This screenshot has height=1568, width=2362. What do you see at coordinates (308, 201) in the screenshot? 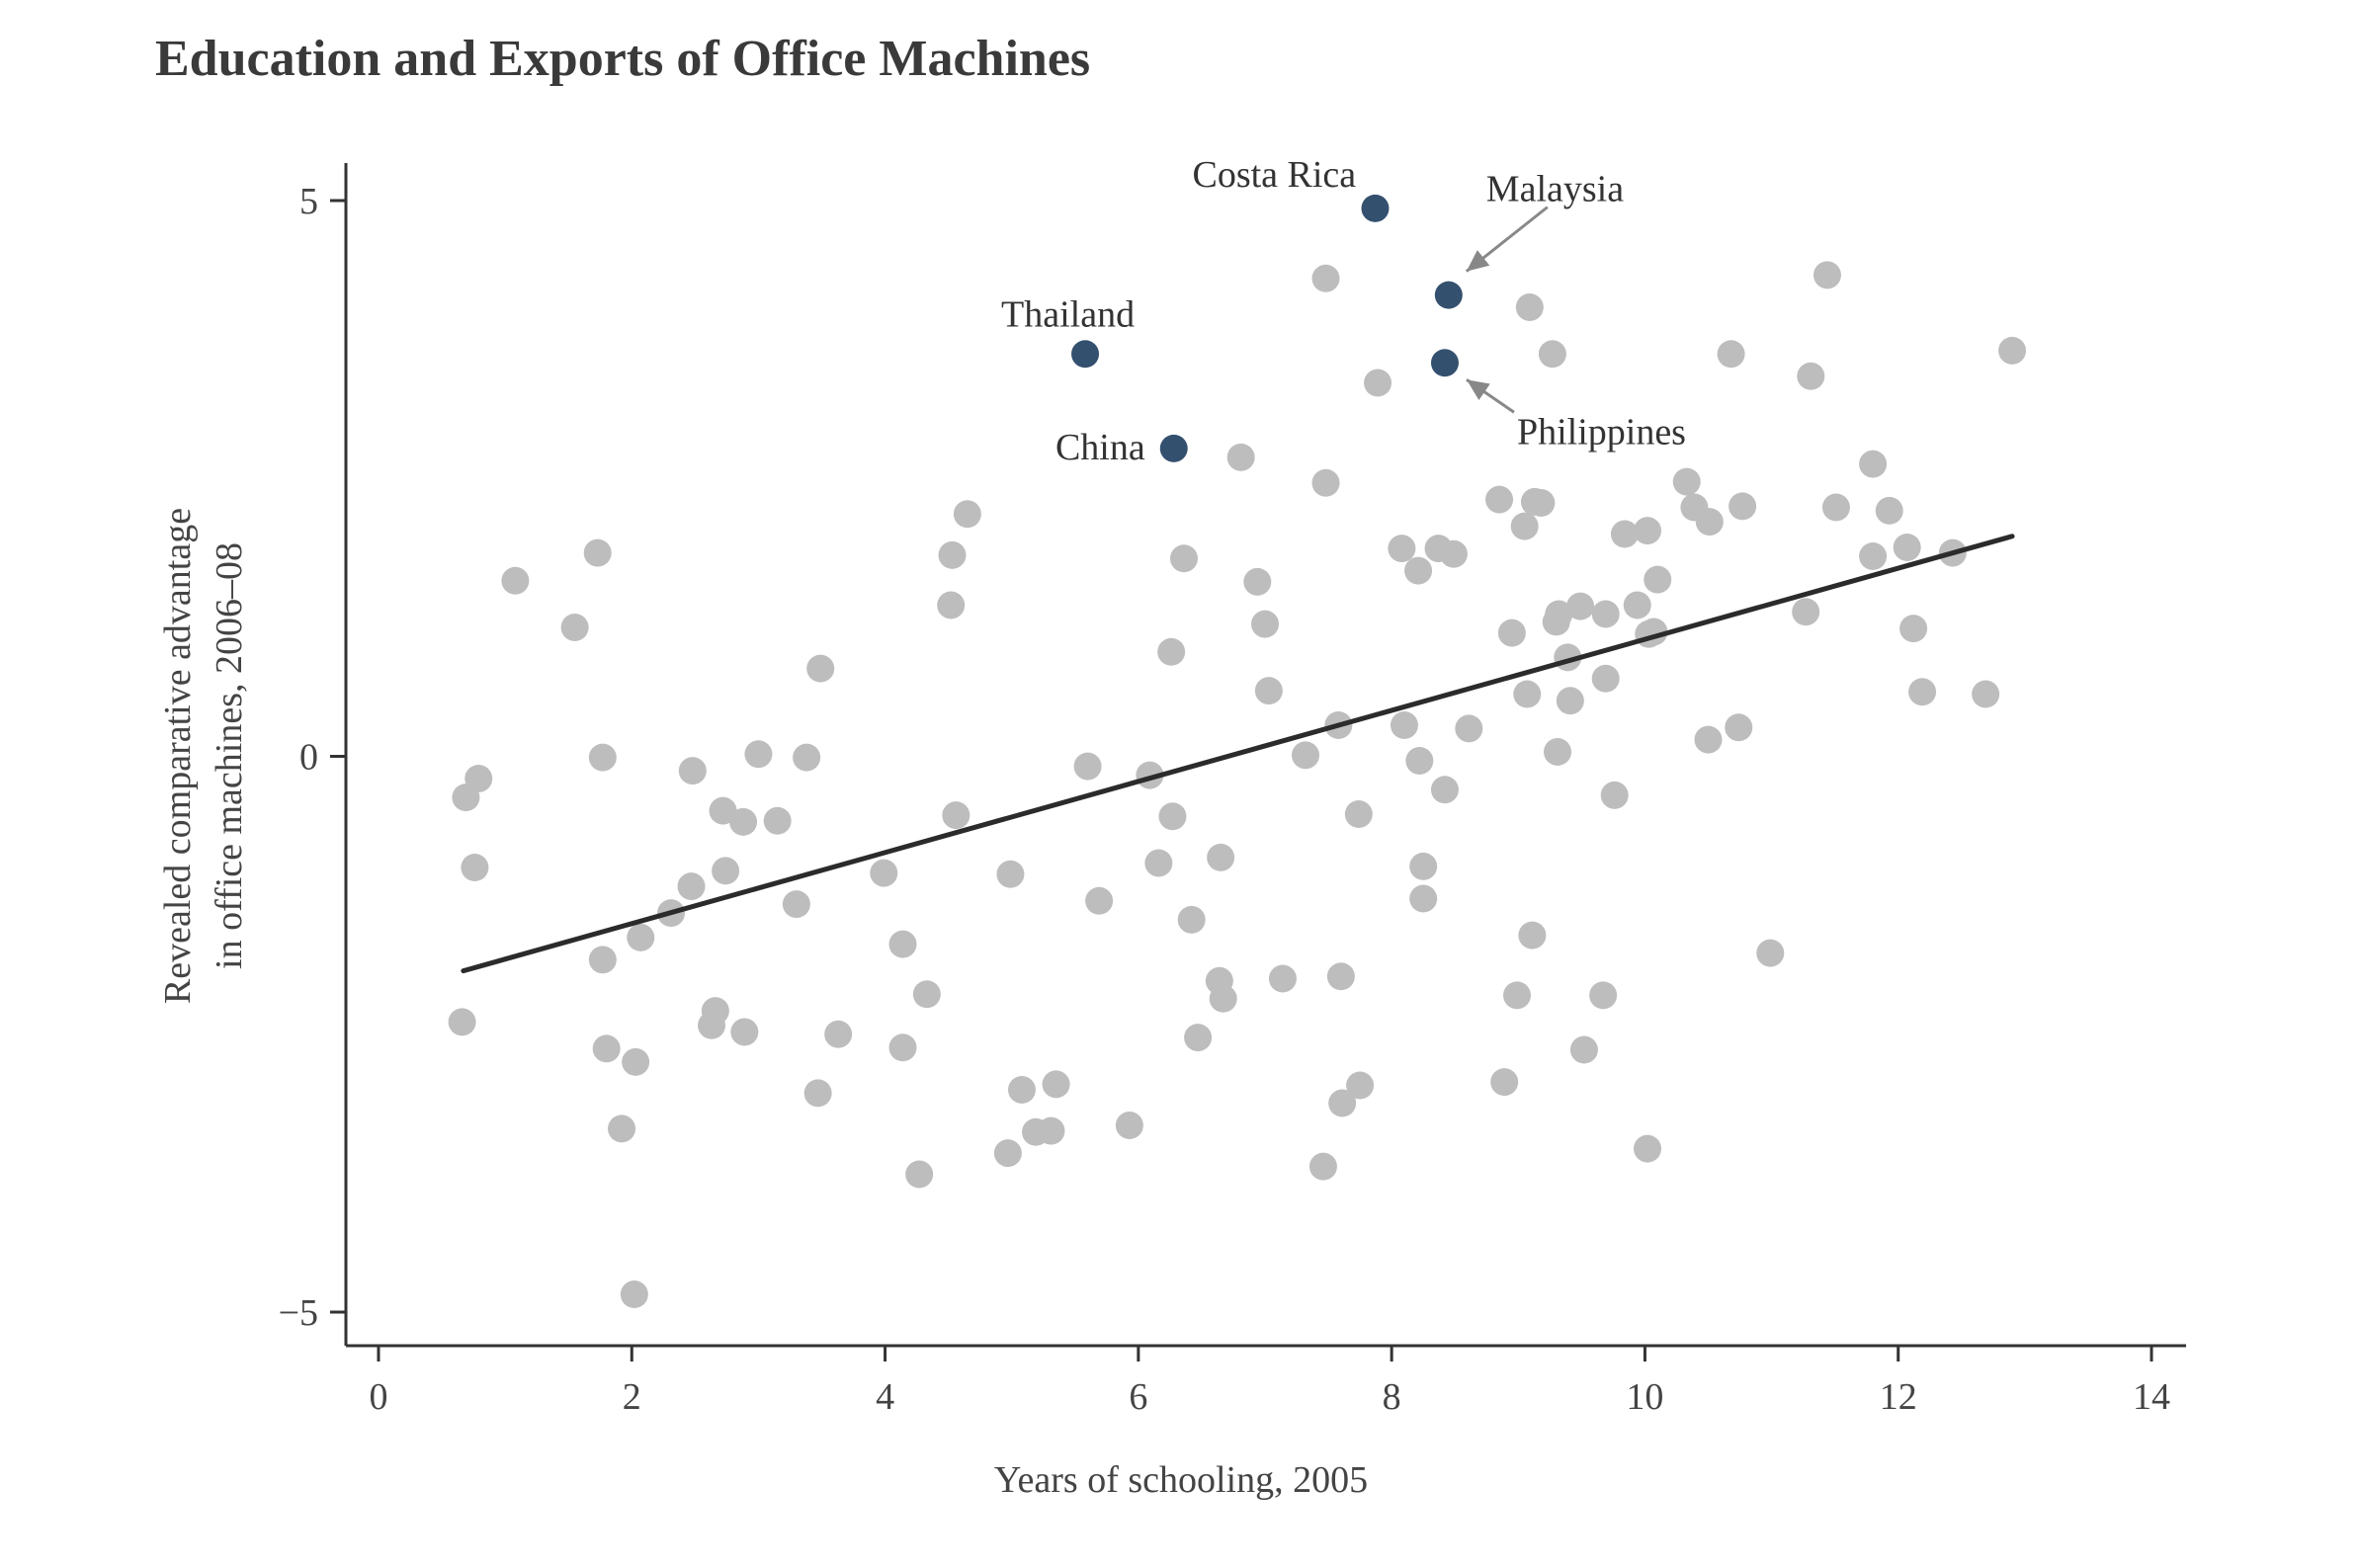
I see `y-tick-label: 5` at bounding box center [308, 201].